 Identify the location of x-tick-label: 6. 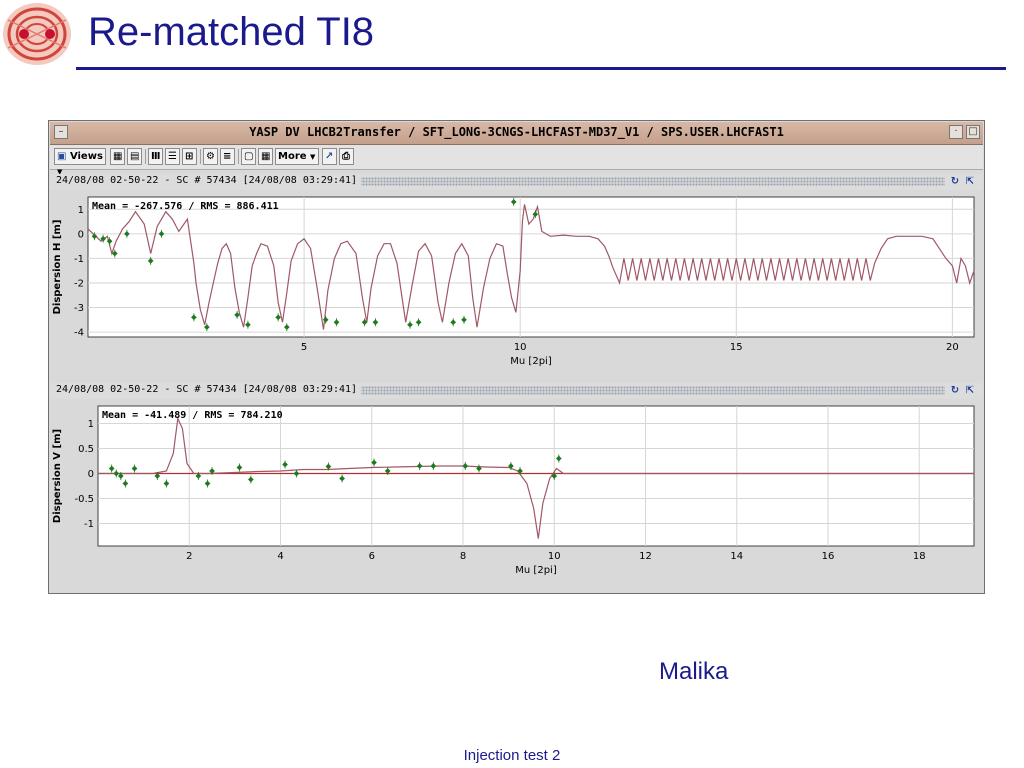
(372, 556).